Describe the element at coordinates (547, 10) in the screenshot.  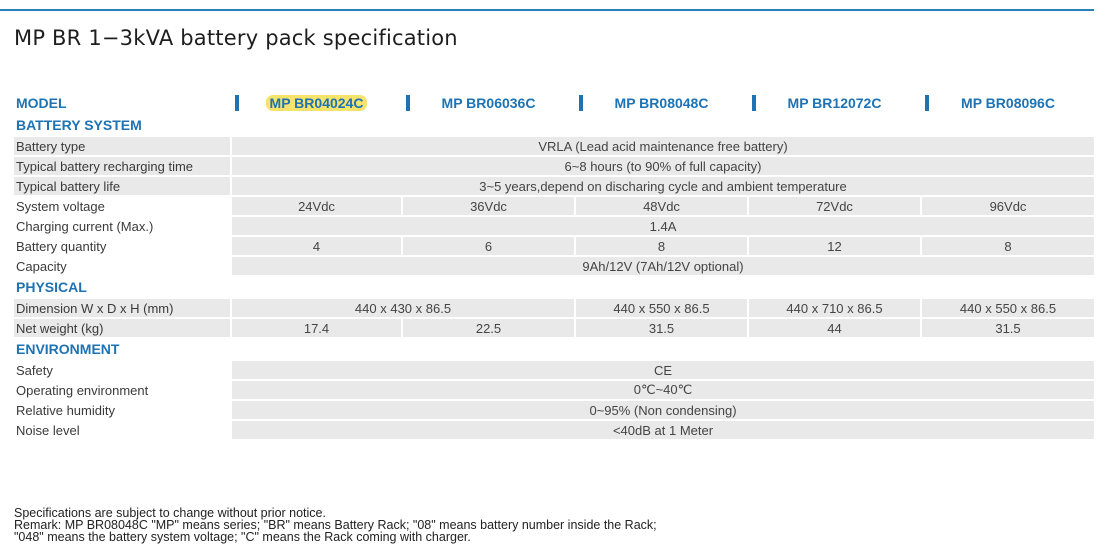
I see `top-divider` at that location.